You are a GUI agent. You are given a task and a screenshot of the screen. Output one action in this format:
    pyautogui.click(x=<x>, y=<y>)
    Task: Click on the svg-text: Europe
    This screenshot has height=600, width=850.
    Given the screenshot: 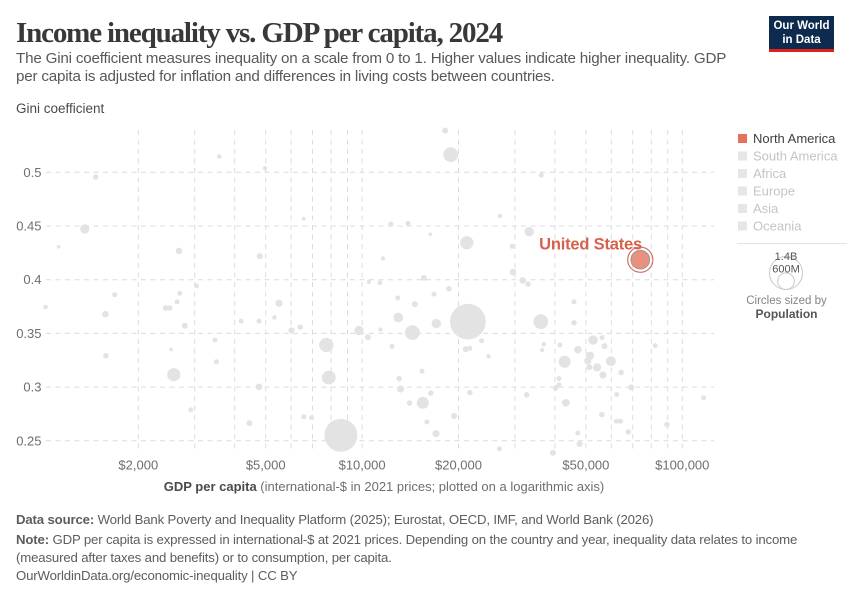 What is the action you would take?
    pyautogui.click(x=774, y=191)
    